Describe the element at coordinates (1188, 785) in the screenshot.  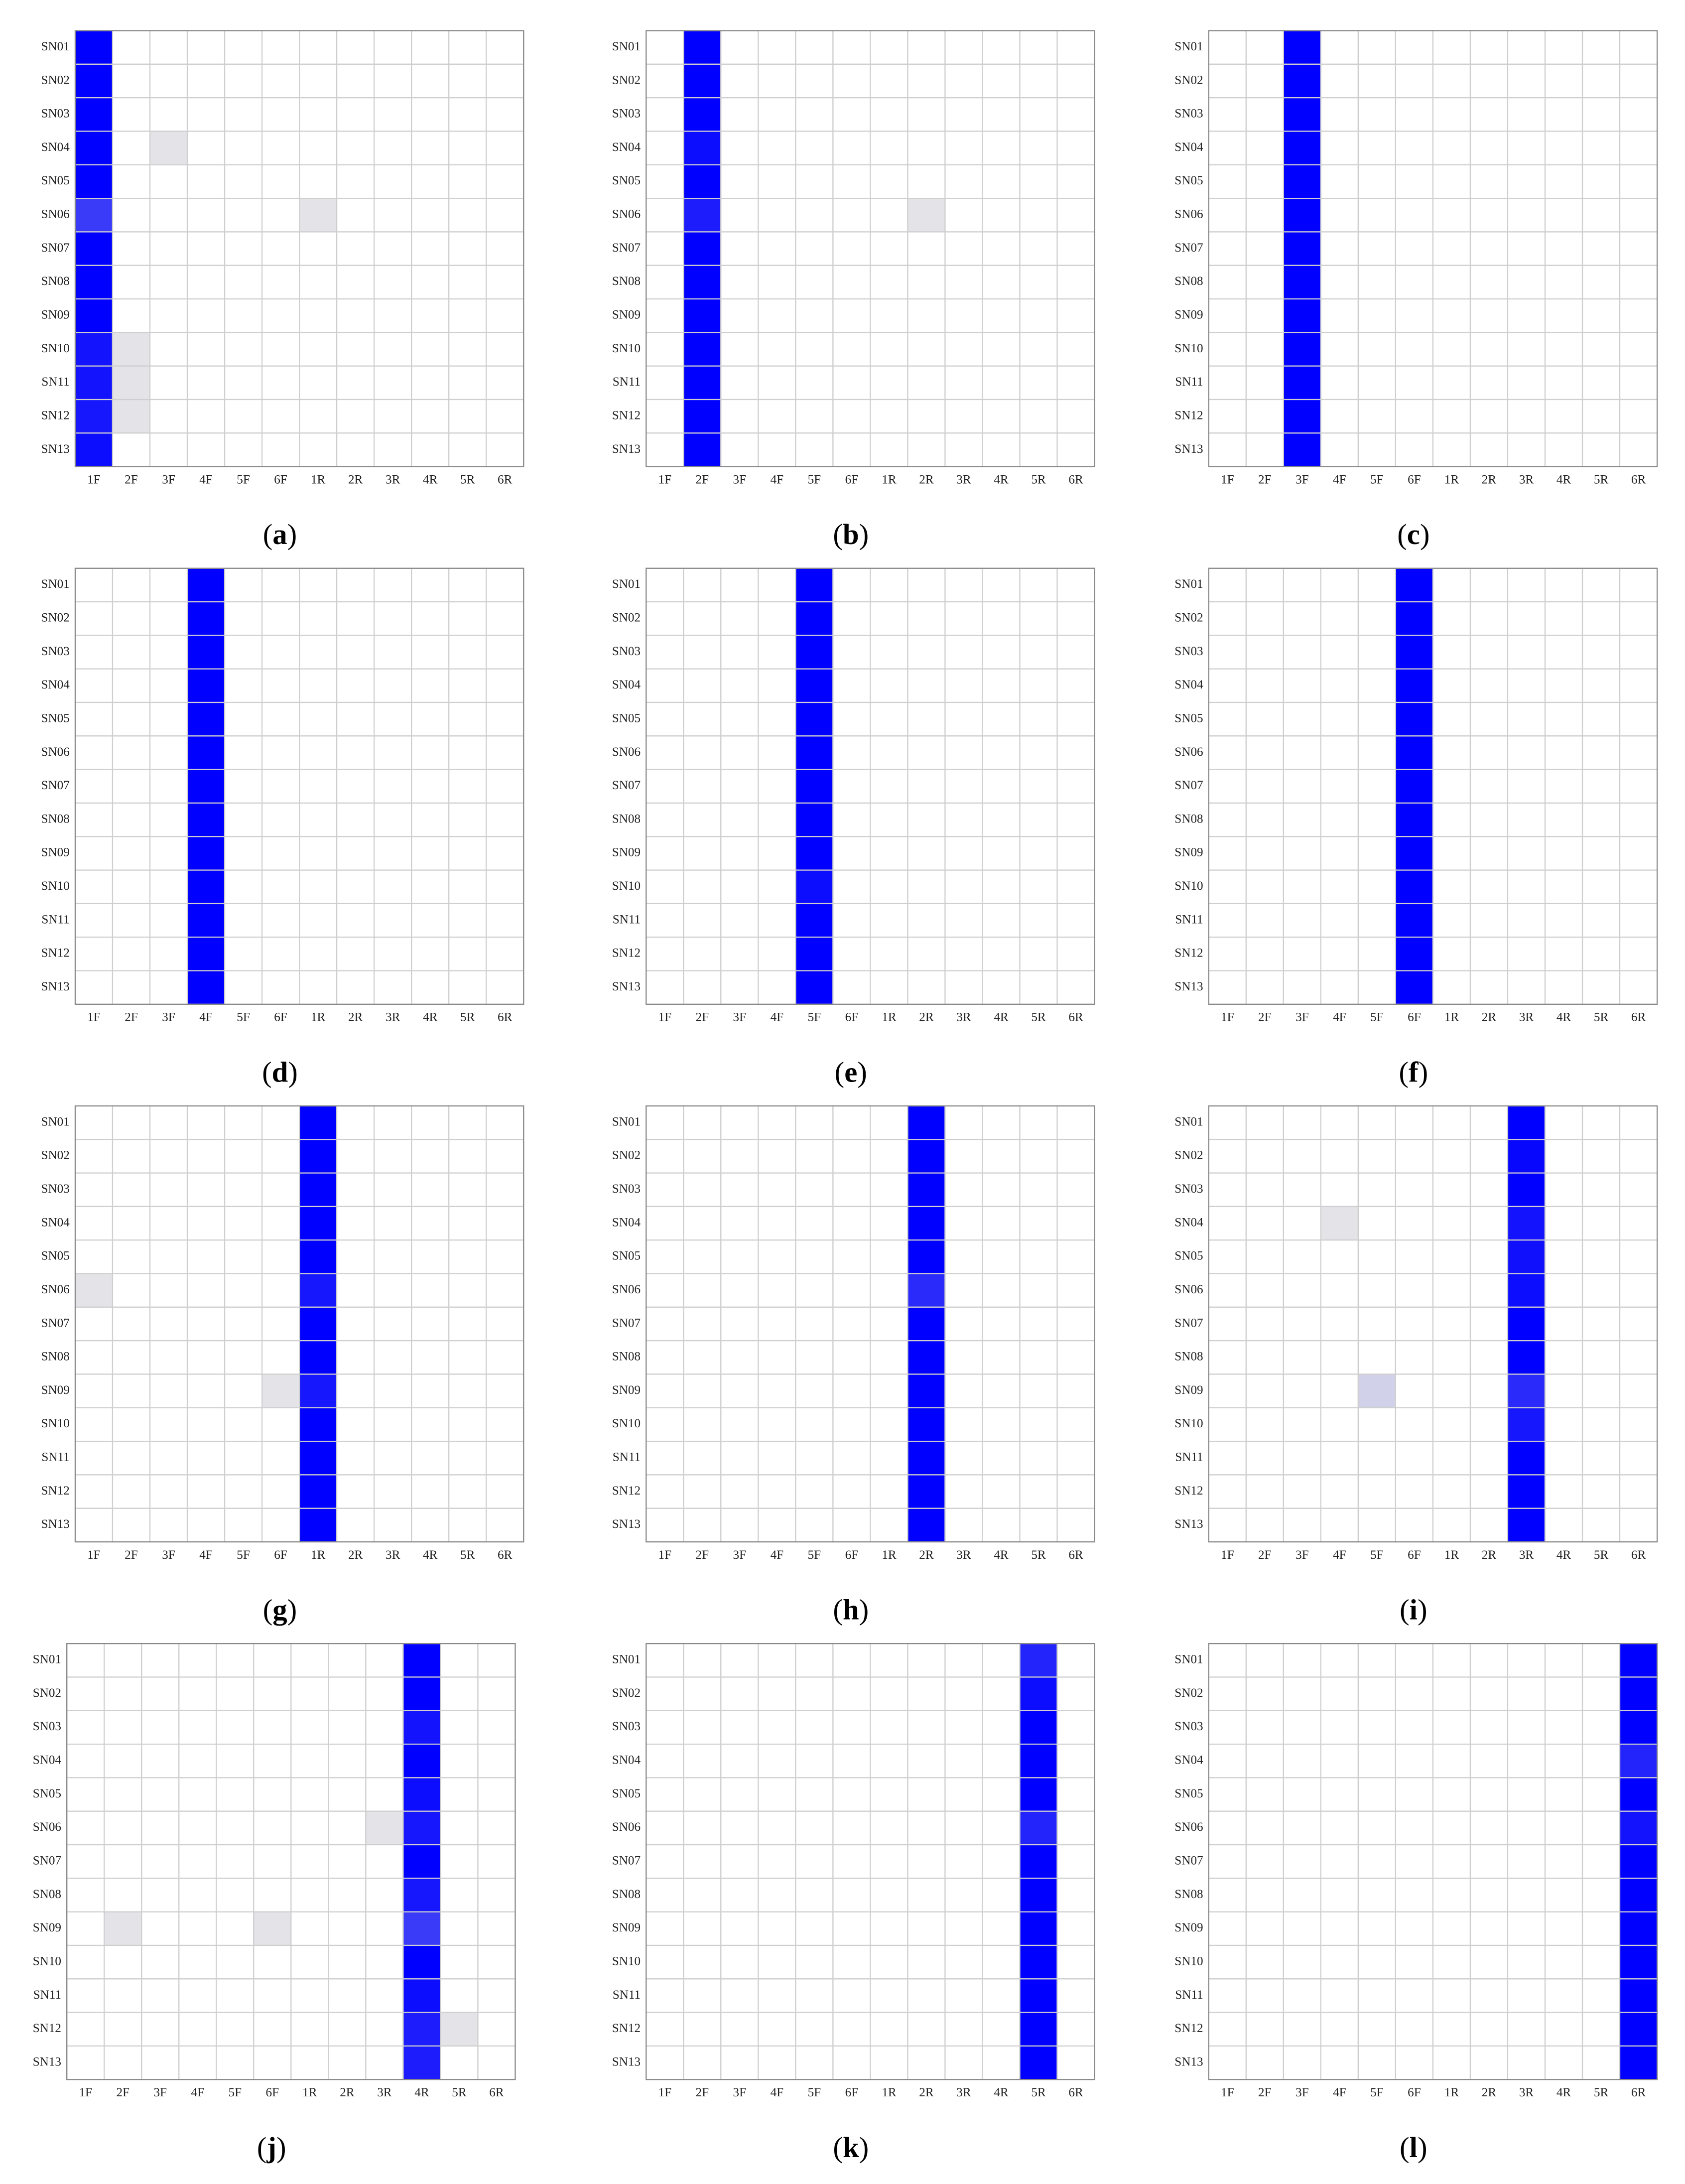
I see `y-tick-label: SN07` at that location.